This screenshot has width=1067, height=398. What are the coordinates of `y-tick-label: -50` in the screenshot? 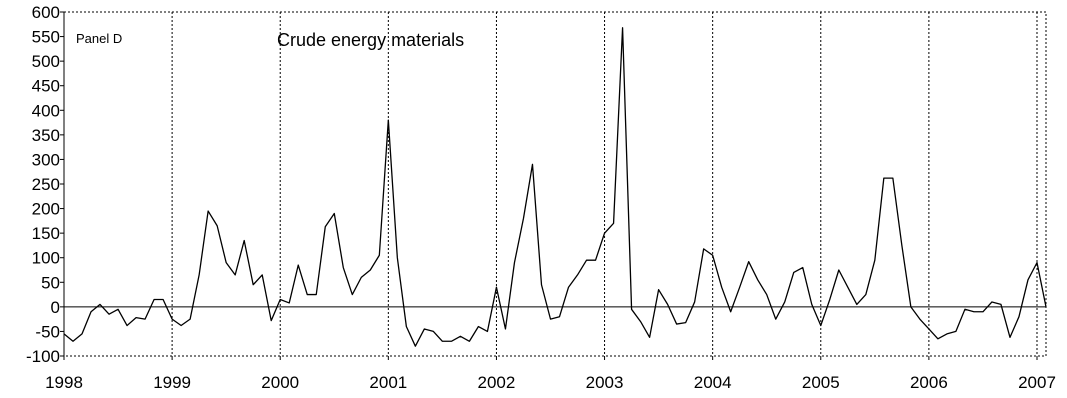 It's located at (47, 331).